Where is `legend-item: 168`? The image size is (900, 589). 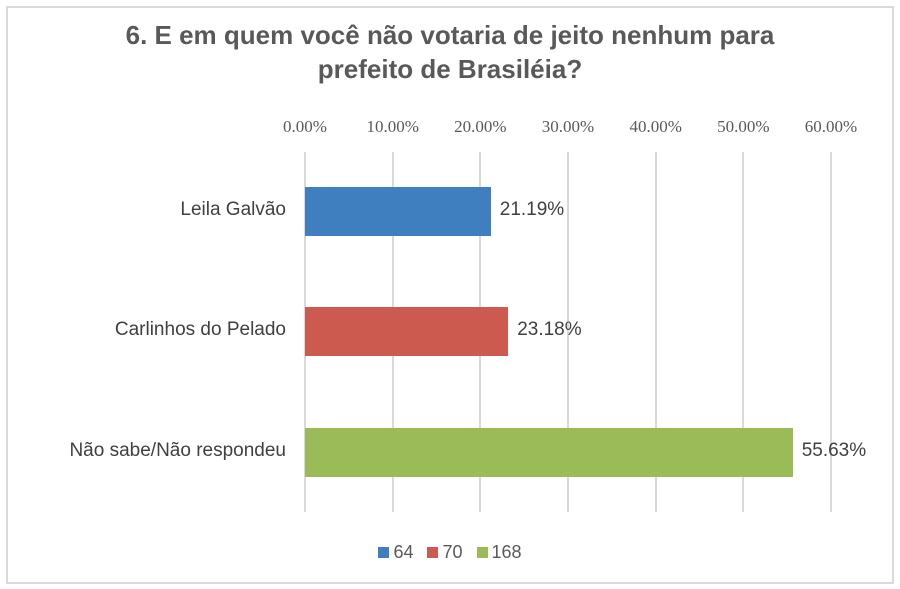
legend-item: 168 is located at coordinates (499, 552).